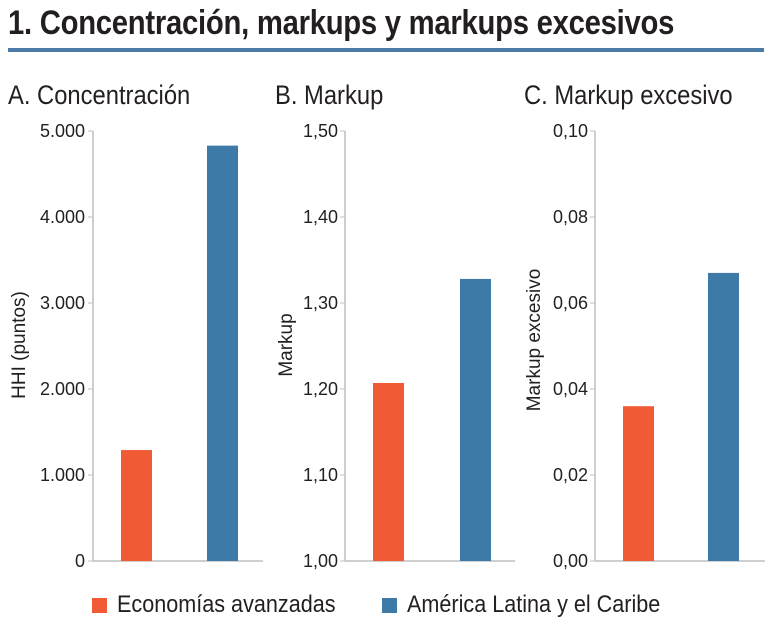  Describe the element at coordinates (320, 561) in the screenshot. I see `y-tick-label: 1,00` at that location.